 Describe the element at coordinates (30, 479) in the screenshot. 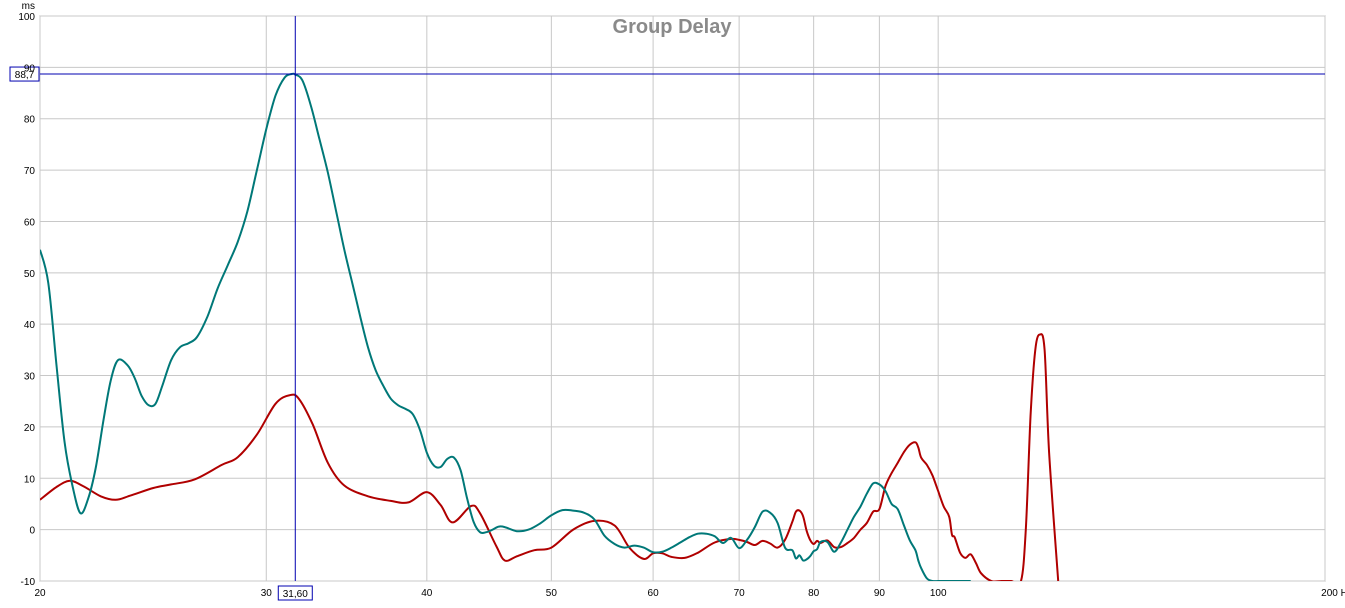

I see `y-tick-label: 10` at that location.